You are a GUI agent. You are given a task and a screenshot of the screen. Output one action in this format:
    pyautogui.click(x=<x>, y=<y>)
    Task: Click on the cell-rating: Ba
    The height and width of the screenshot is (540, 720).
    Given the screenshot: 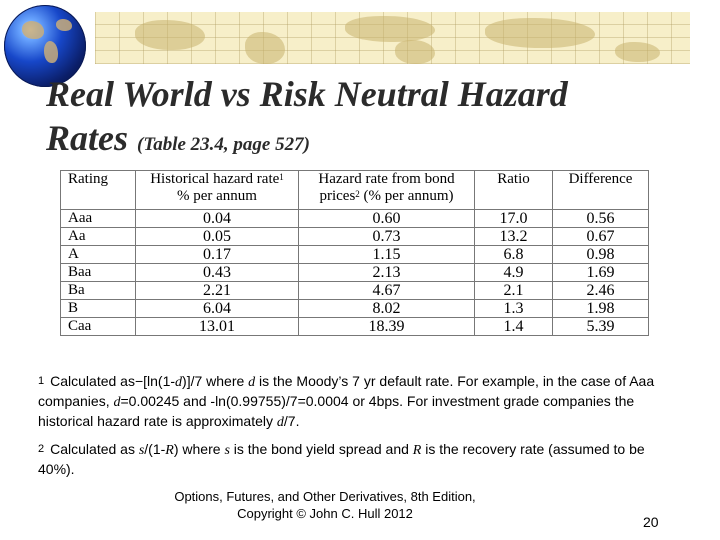 What is the action you would take?
    pyautogui.click(x=98, y=290)
    